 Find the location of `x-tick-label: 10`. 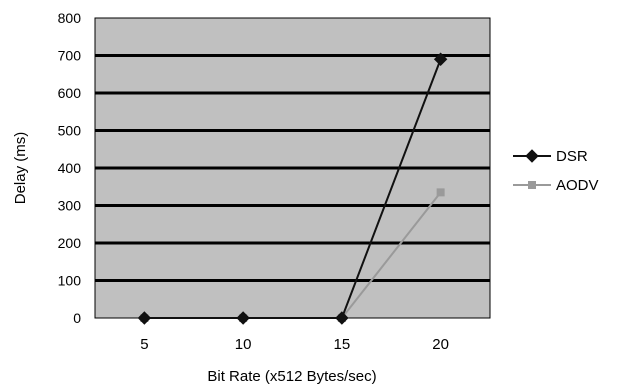

x-tick-label: 10 is located at coordinates (243, 344).